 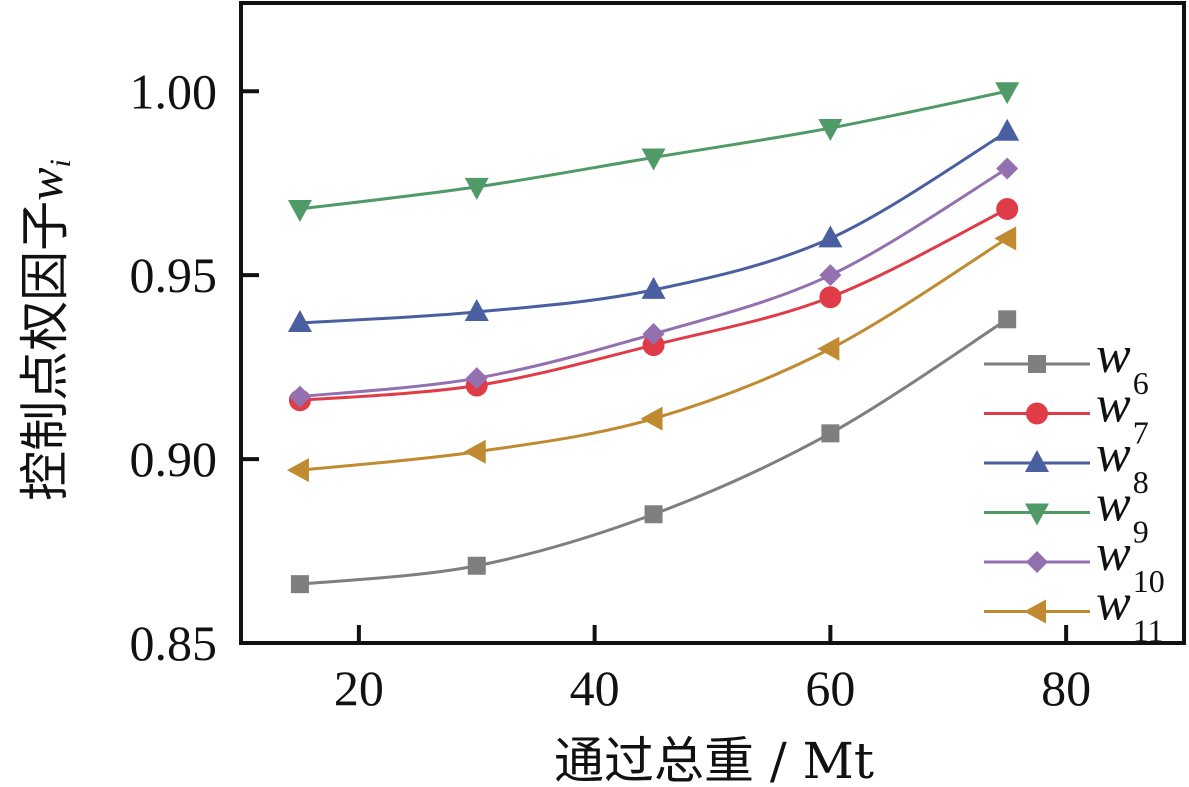 I want to click on legend-label: w10, so click(x=1130, y=562).